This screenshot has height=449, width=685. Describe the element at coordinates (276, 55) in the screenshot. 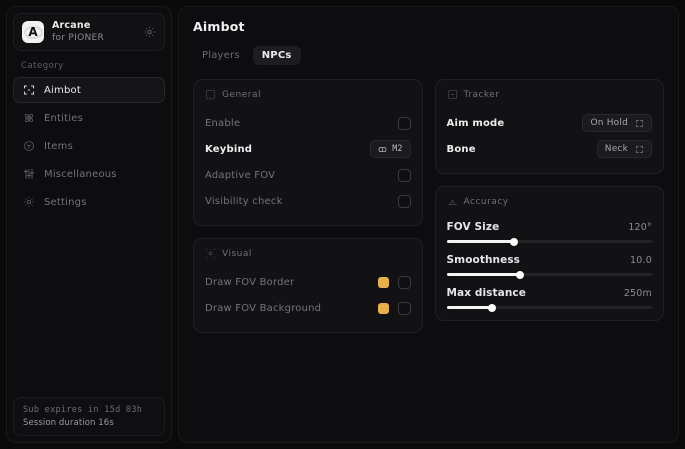

I see `tab-npcs: NPCs` at that location.